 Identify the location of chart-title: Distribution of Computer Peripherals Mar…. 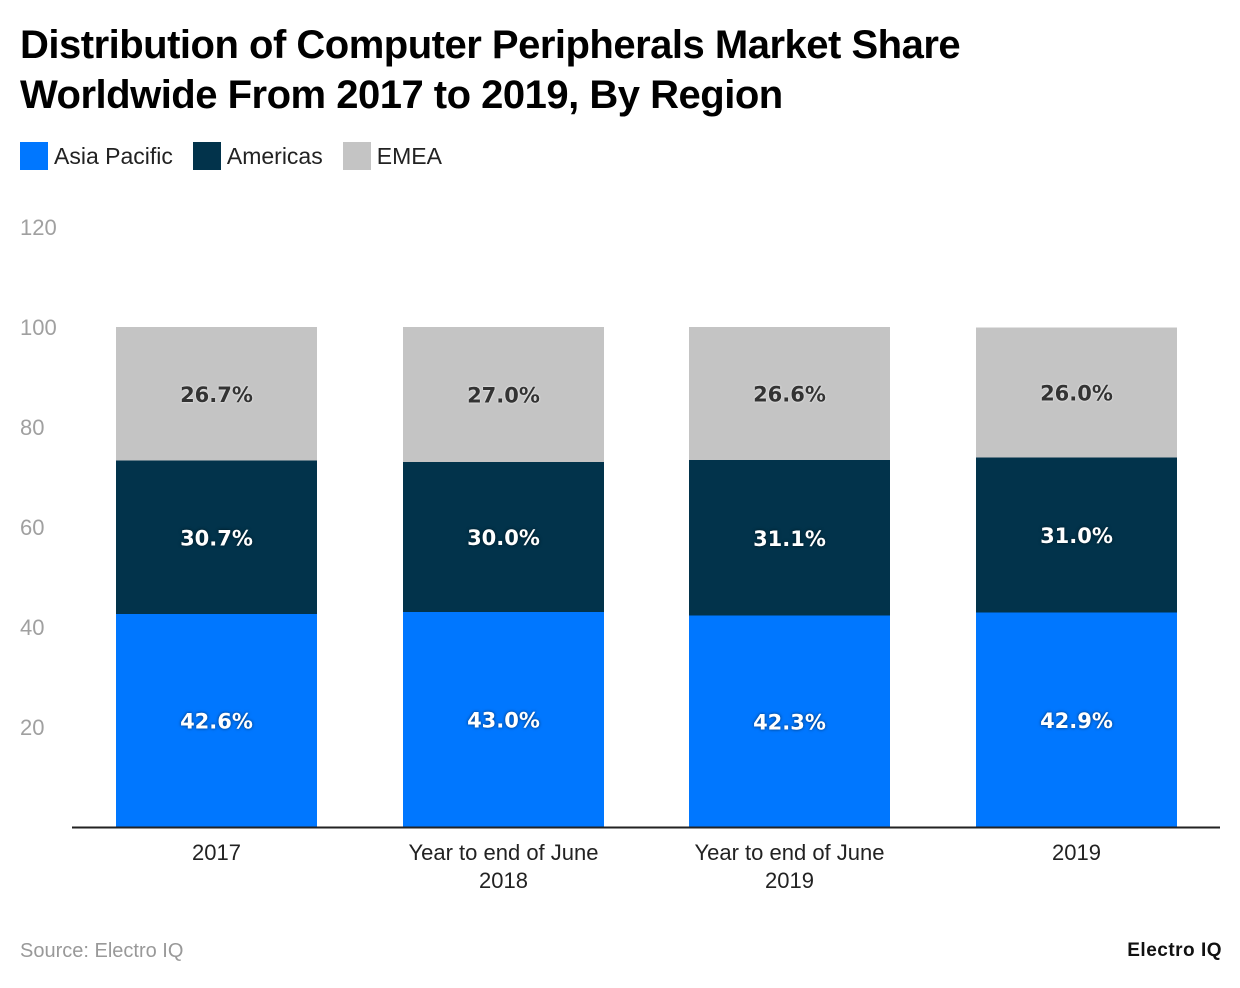
(490, 70).